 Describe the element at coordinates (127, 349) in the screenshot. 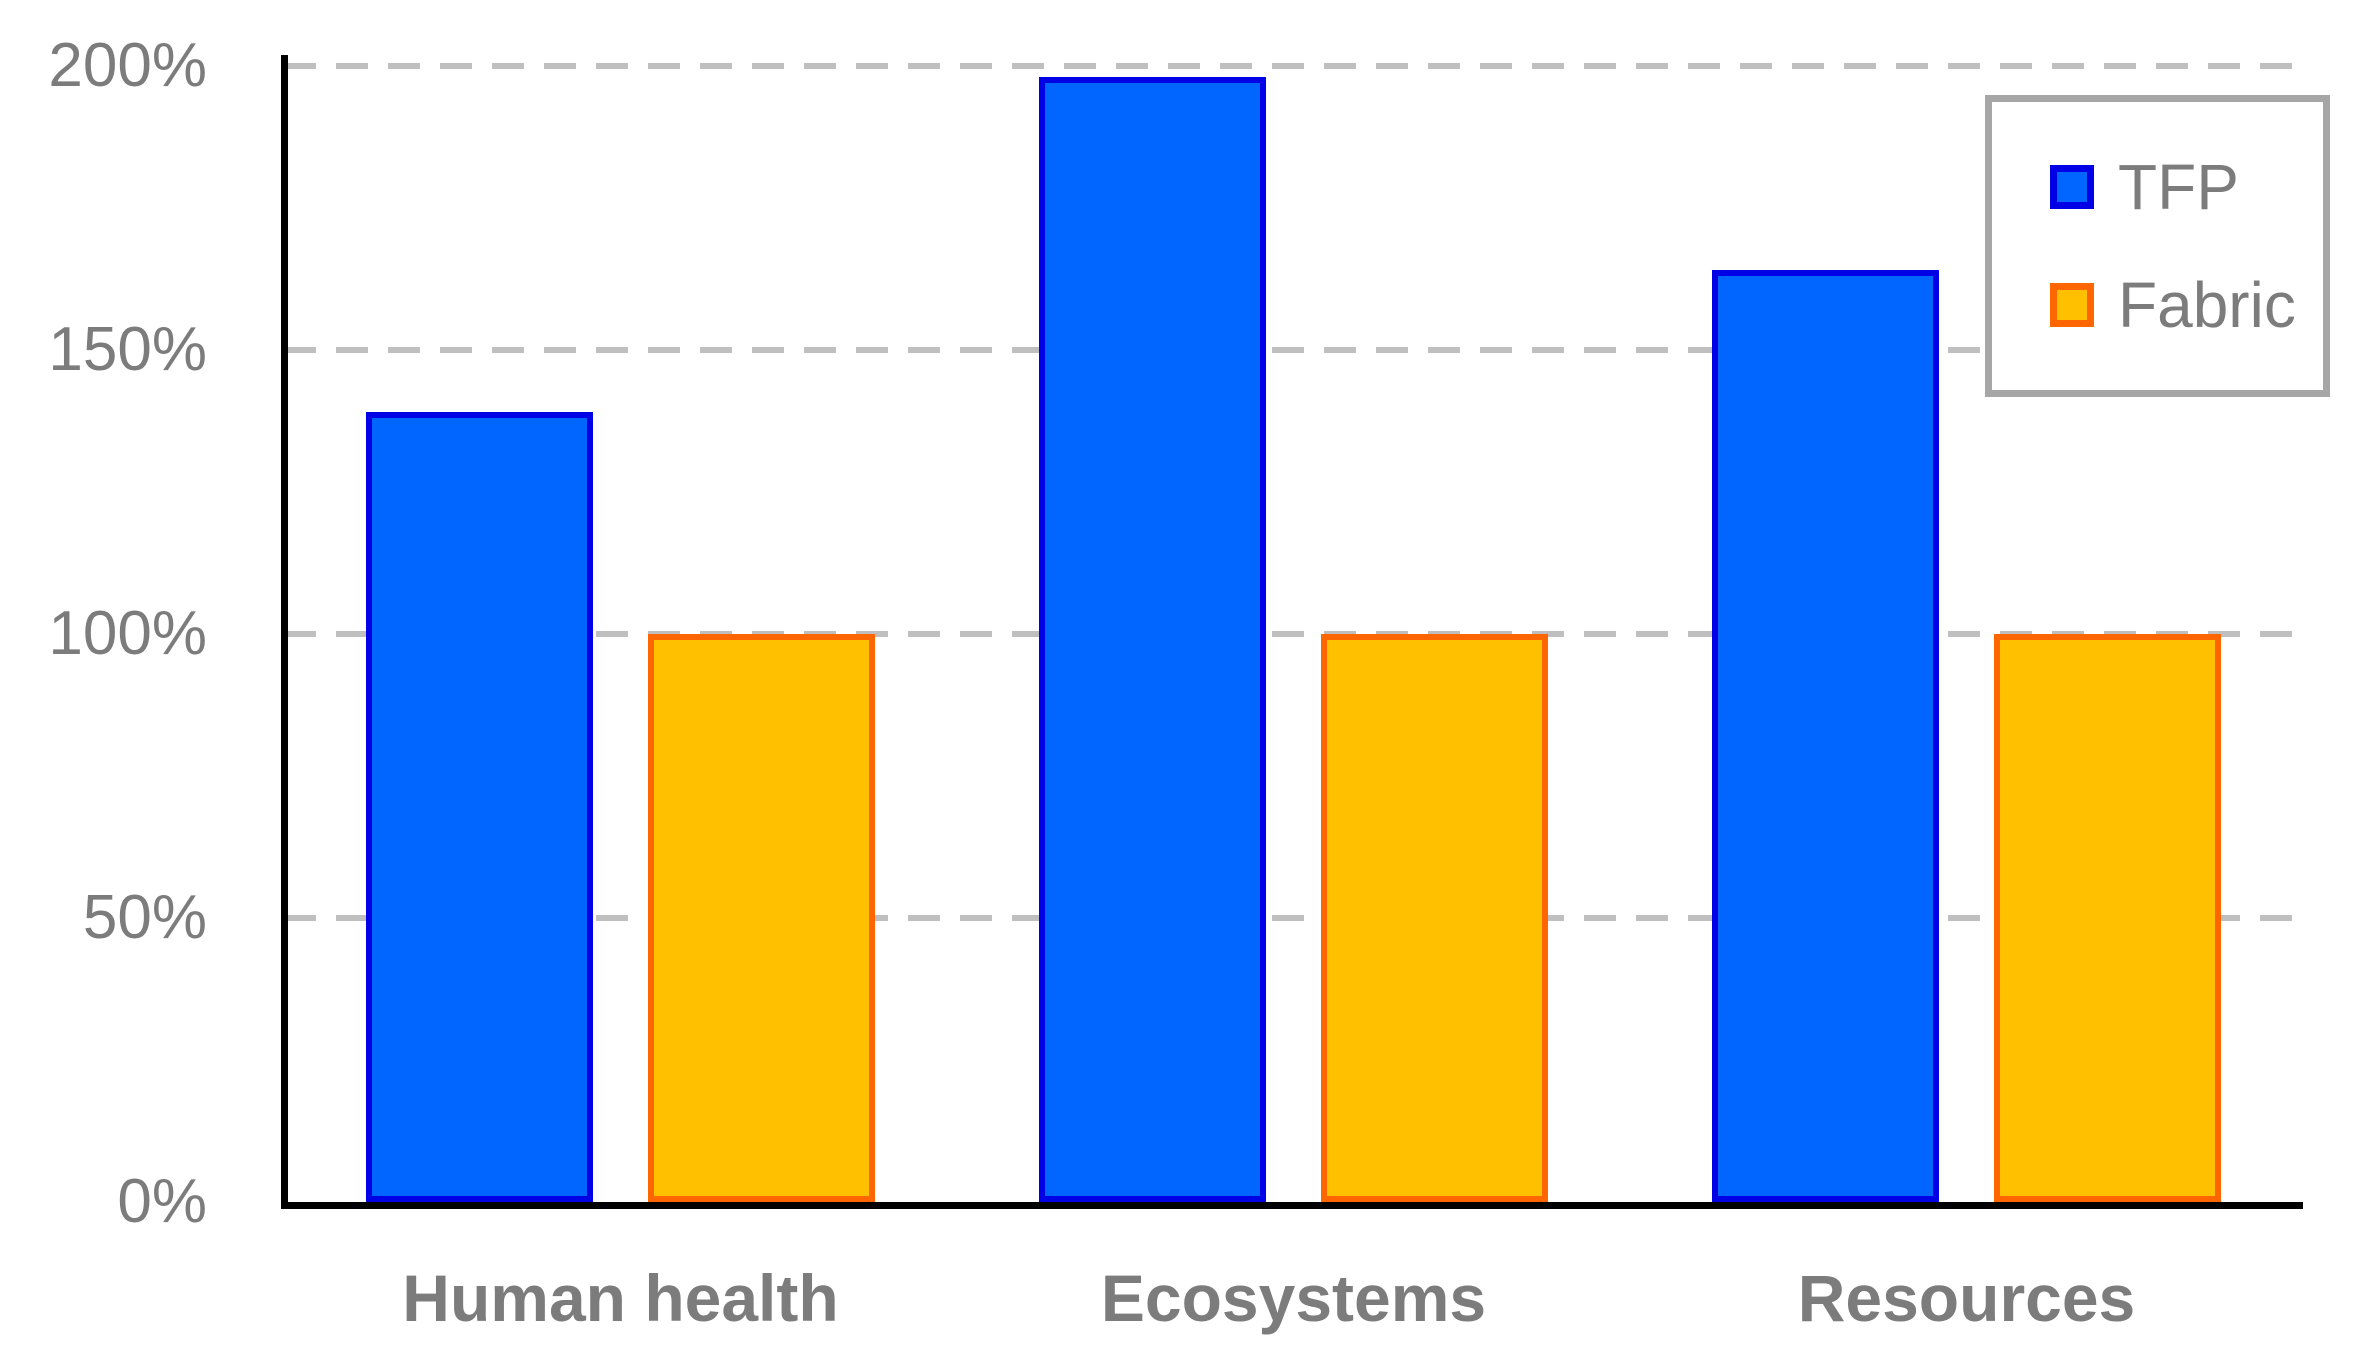

I see `y-tick-label-150pct: 150%` at that location.